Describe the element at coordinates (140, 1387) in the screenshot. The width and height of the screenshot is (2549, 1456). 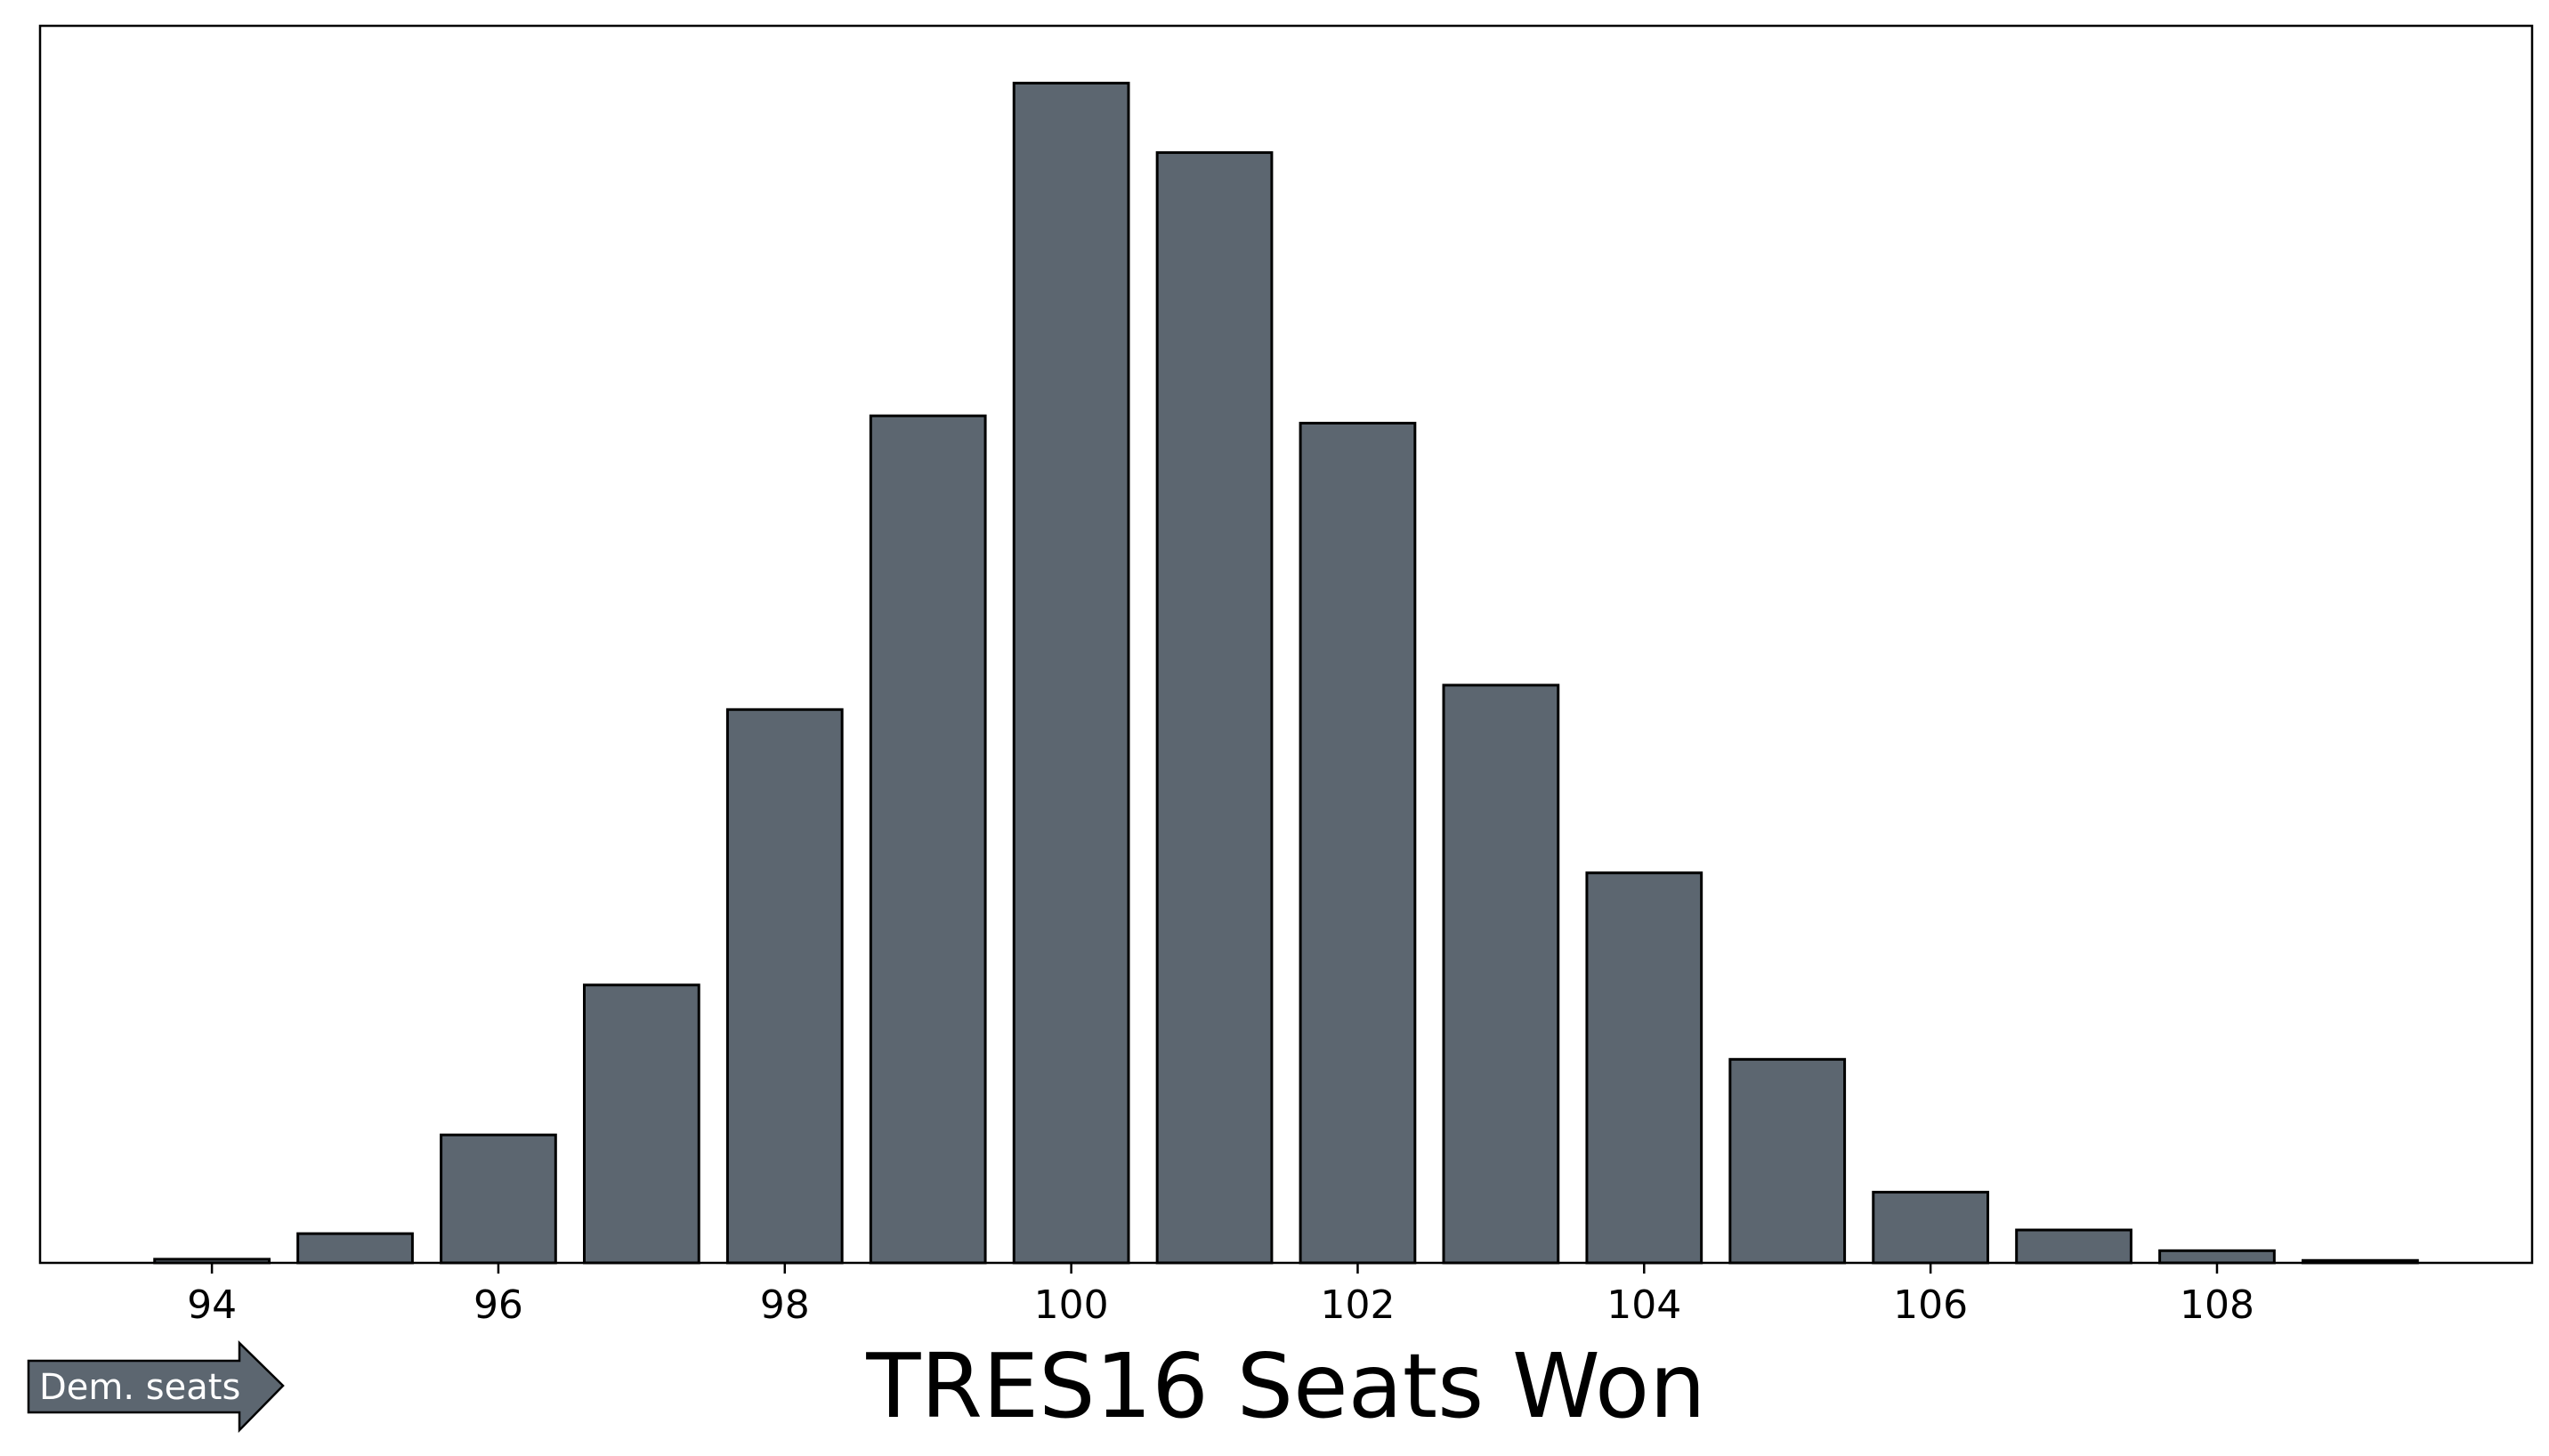
I see `arrow-label: Dem. seats` at that location.